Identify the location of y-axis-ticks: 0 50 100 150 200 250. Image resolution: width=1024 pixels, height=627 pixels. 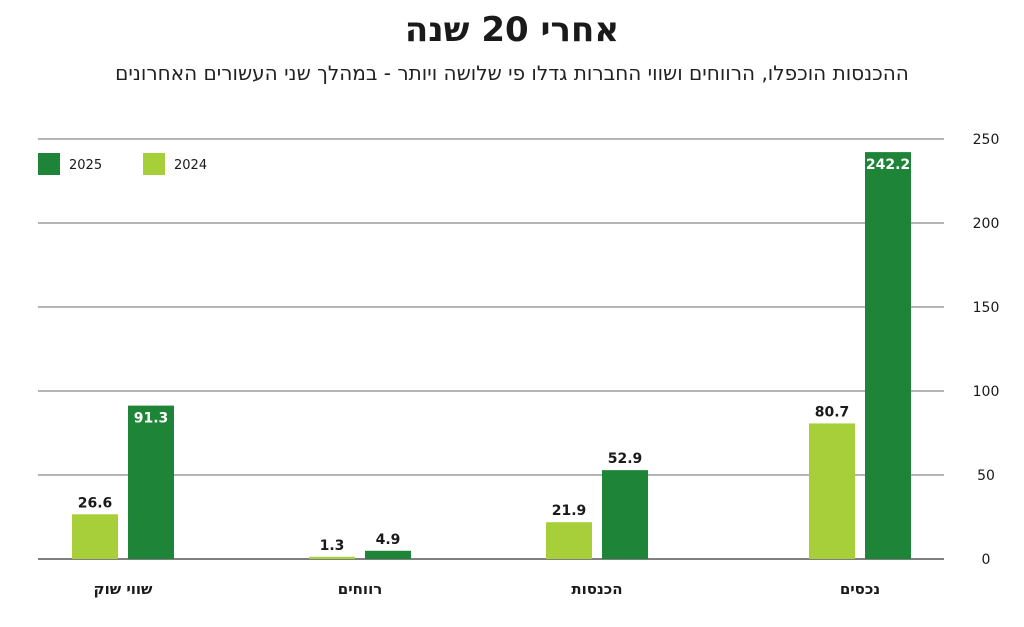
(986, 350).